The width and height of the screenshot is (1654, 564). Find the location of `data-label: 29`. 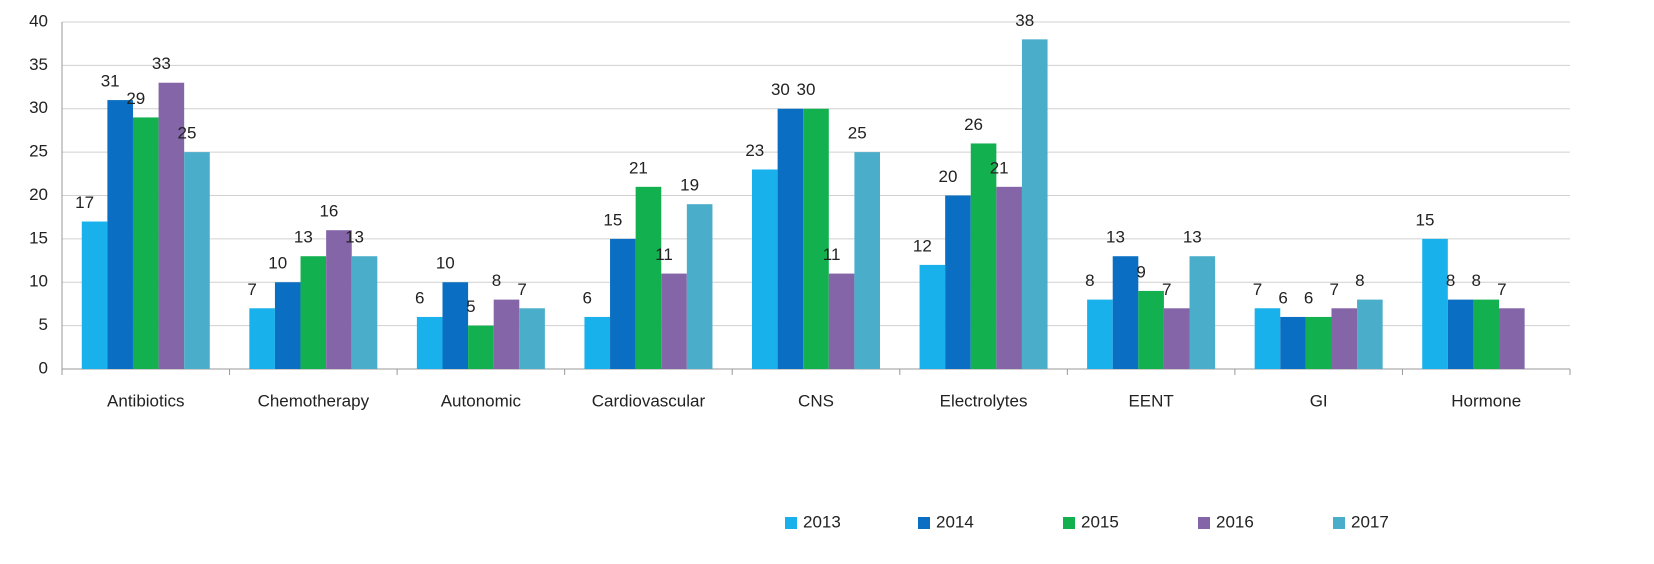

data-label: 29 is located at coordinates (135, 98).